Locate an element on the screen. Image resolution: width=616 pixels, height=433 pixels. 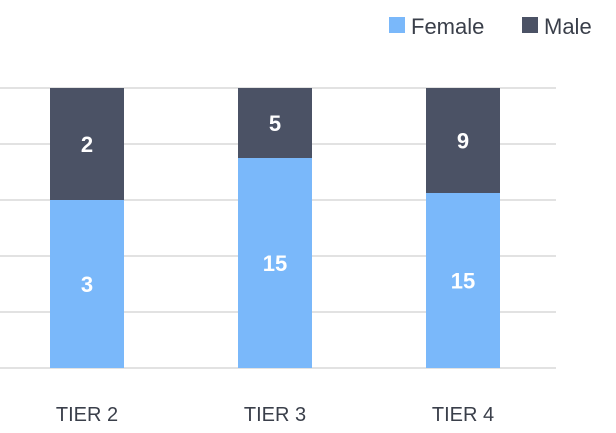
legend: Female Male is located at coordinates (490, 26).